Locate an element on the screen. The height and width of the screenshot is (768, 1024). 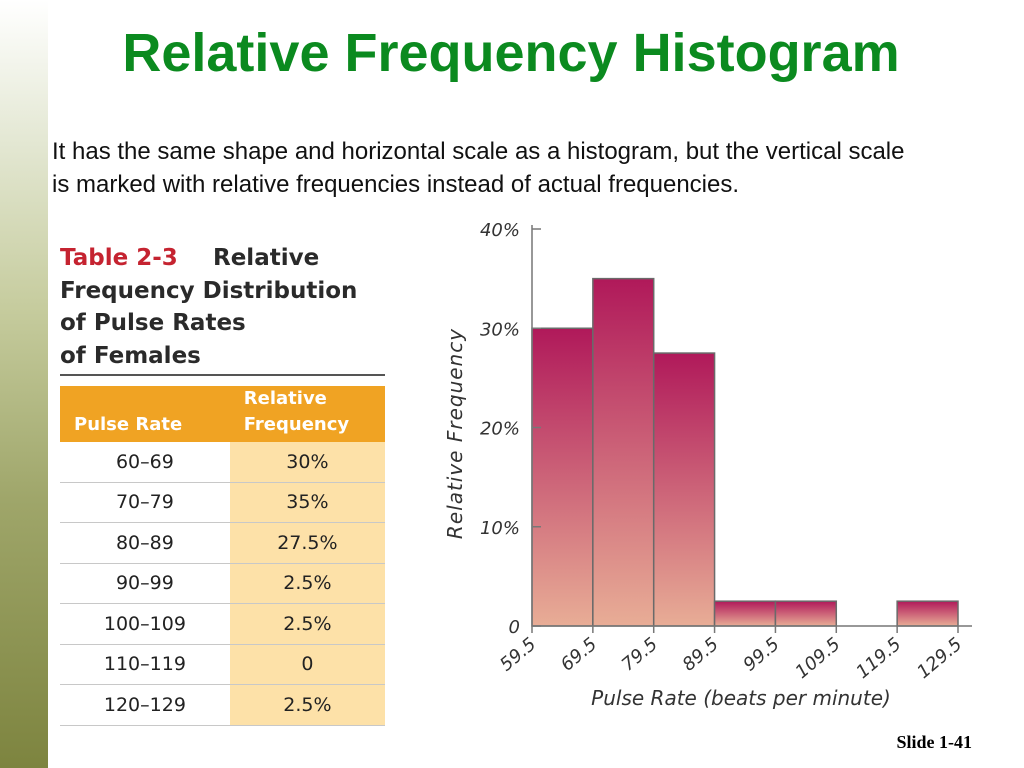
table-title-line-4: of Females is located at coordinates (130, 355).